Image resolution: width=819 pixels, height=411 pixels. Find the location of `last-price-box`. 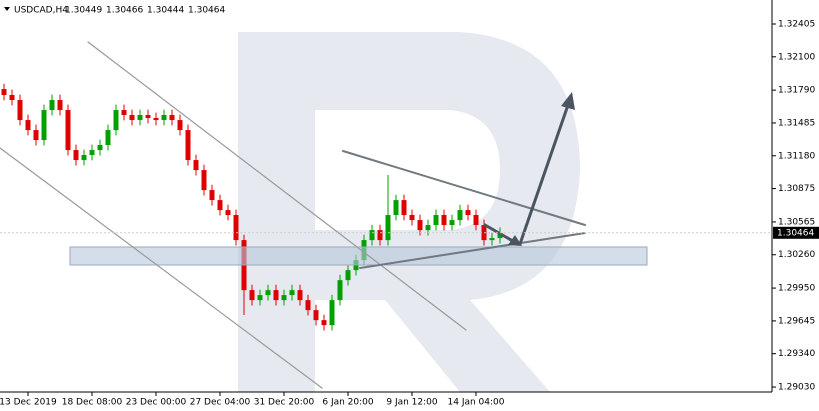

last-price-box is located at coordinates (796, 232).